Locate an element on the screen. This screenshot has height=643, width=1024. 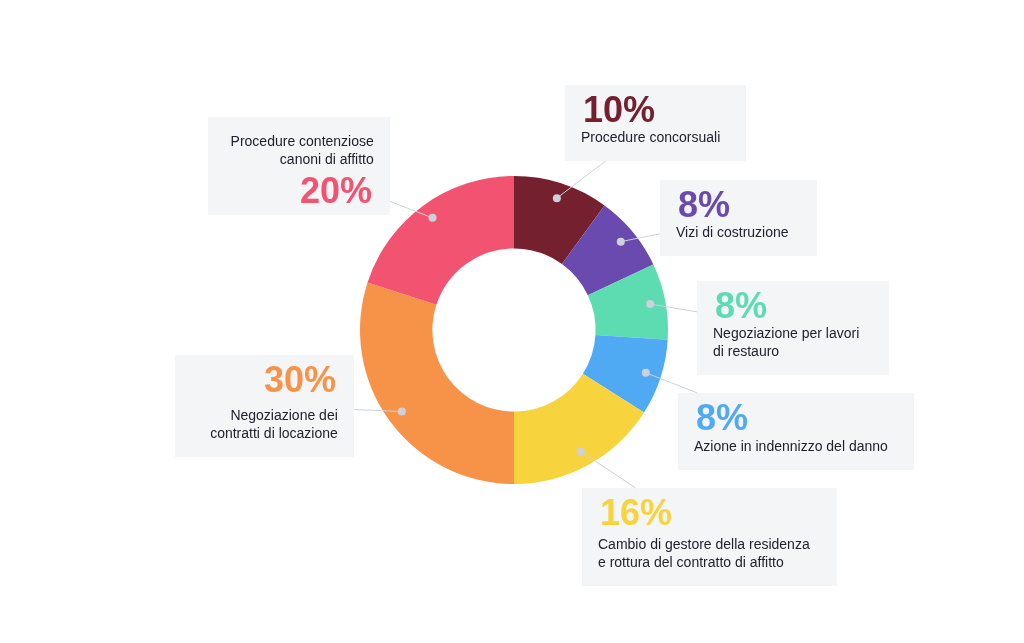
slice-label: Procedure contenziose canoni di affitto is located at coordinates (302, 150).